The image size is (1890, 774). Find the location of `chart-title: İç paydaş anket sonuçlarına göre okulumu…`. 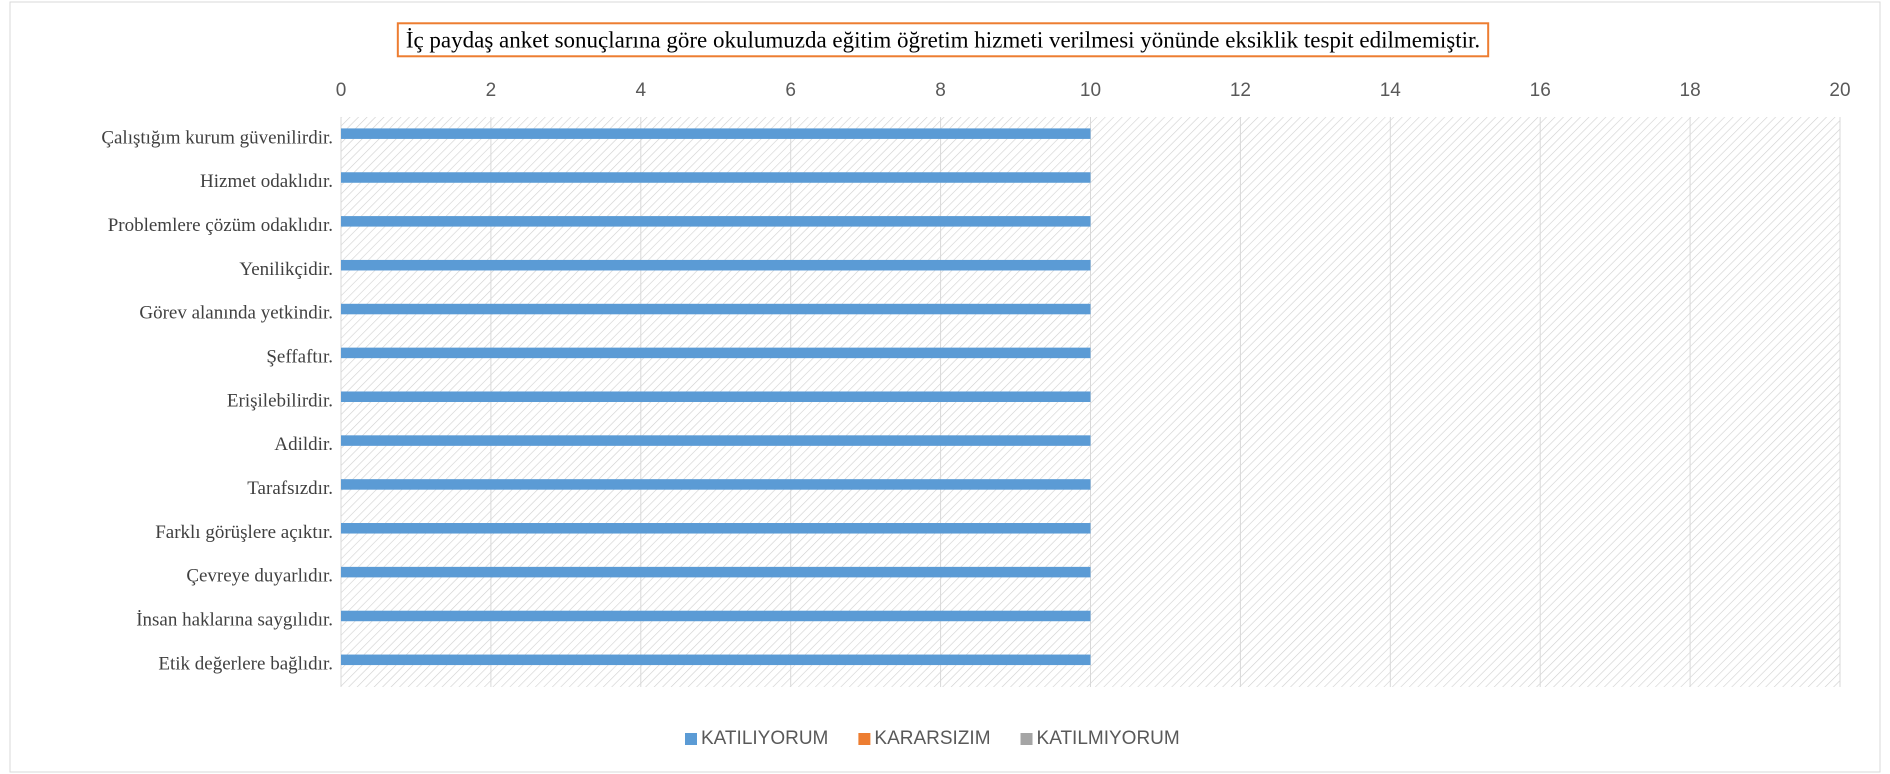

chart-title: İç paydaş anket sonuçlarına göre okulumu… is located at coordinates (943, 39).